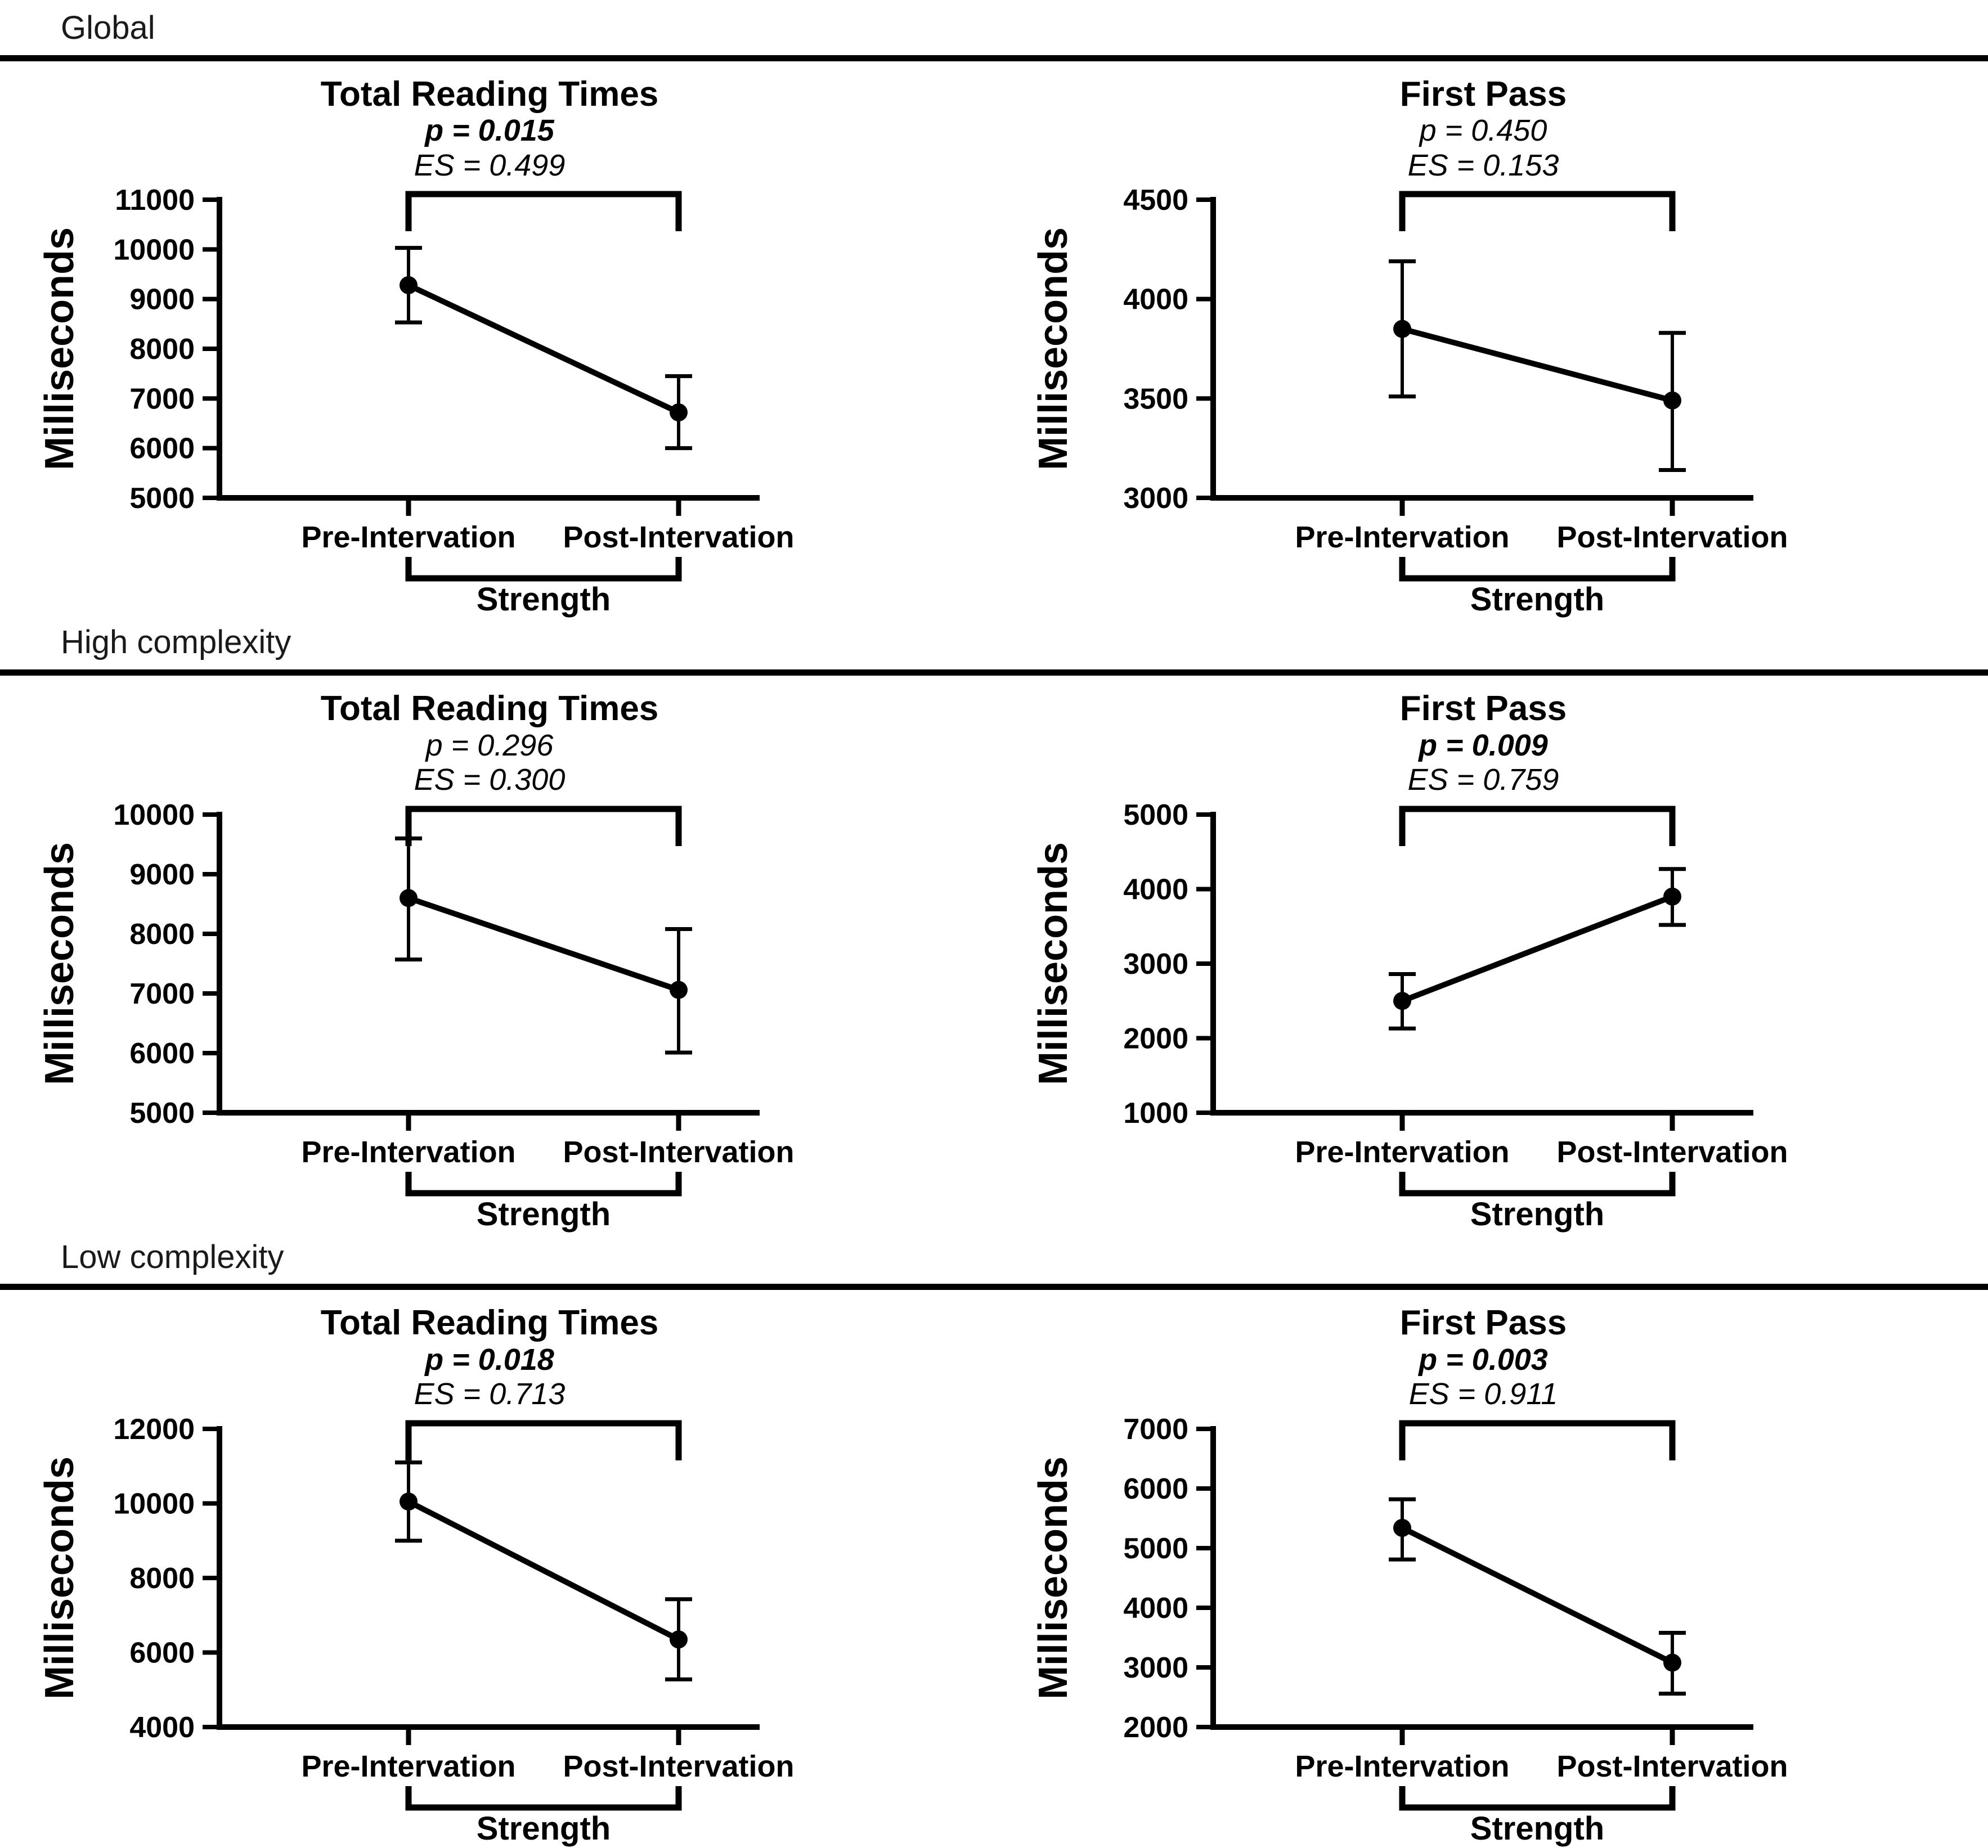  Describe the element at coordinates (155, 200) in the screenshot. I see `svg-text: 11000` at that location.